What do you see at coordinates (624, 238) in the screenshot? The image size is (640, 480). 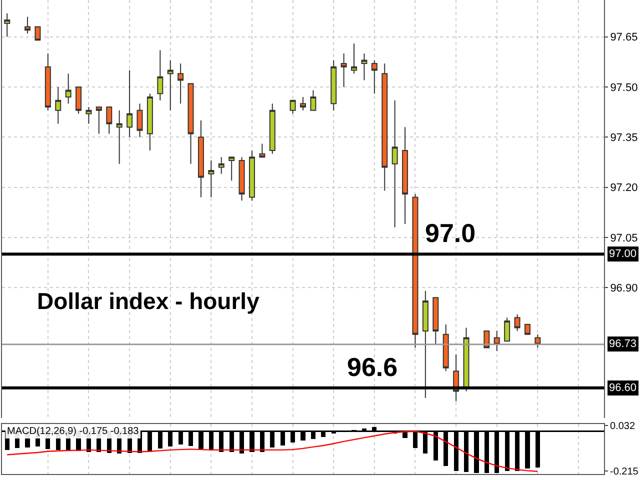 I see `y-tick-label: 97.05` at bounding box center [624, 238].